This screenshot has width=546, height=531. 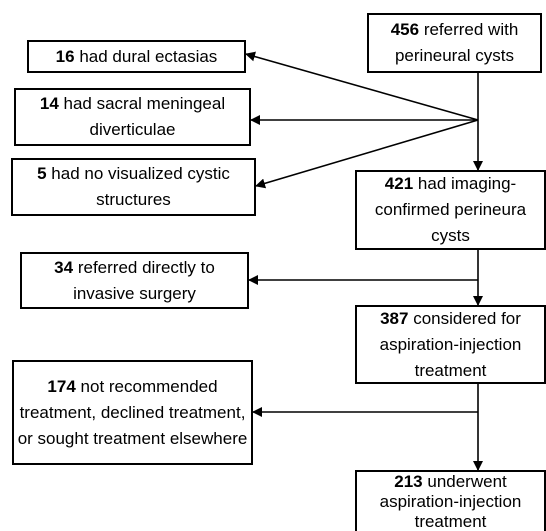 I want to click on node-text: had dural ectasias, so click(x=148, y=56).